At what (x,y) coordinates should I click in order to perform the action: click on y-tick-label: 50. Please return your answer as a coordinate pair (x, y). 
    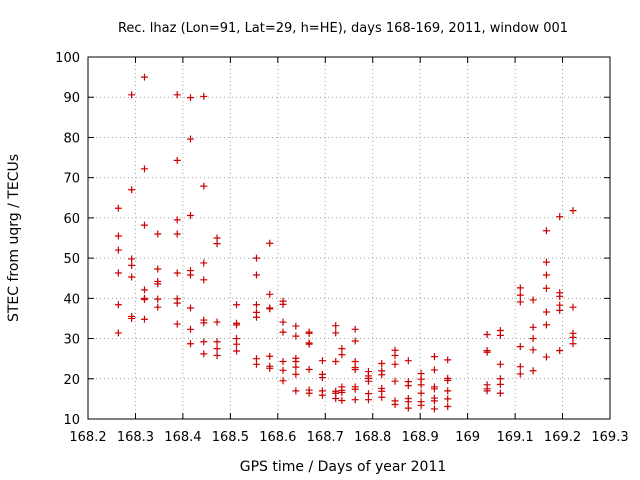
    Looking at the image, I should click on (71, 259).